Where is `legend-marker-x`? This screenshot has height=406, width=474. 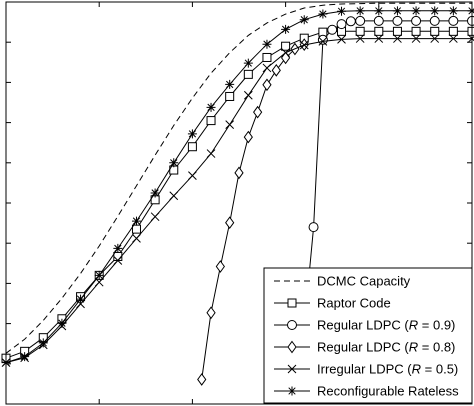 legend-marker-x is located at coordinates (292, 369).